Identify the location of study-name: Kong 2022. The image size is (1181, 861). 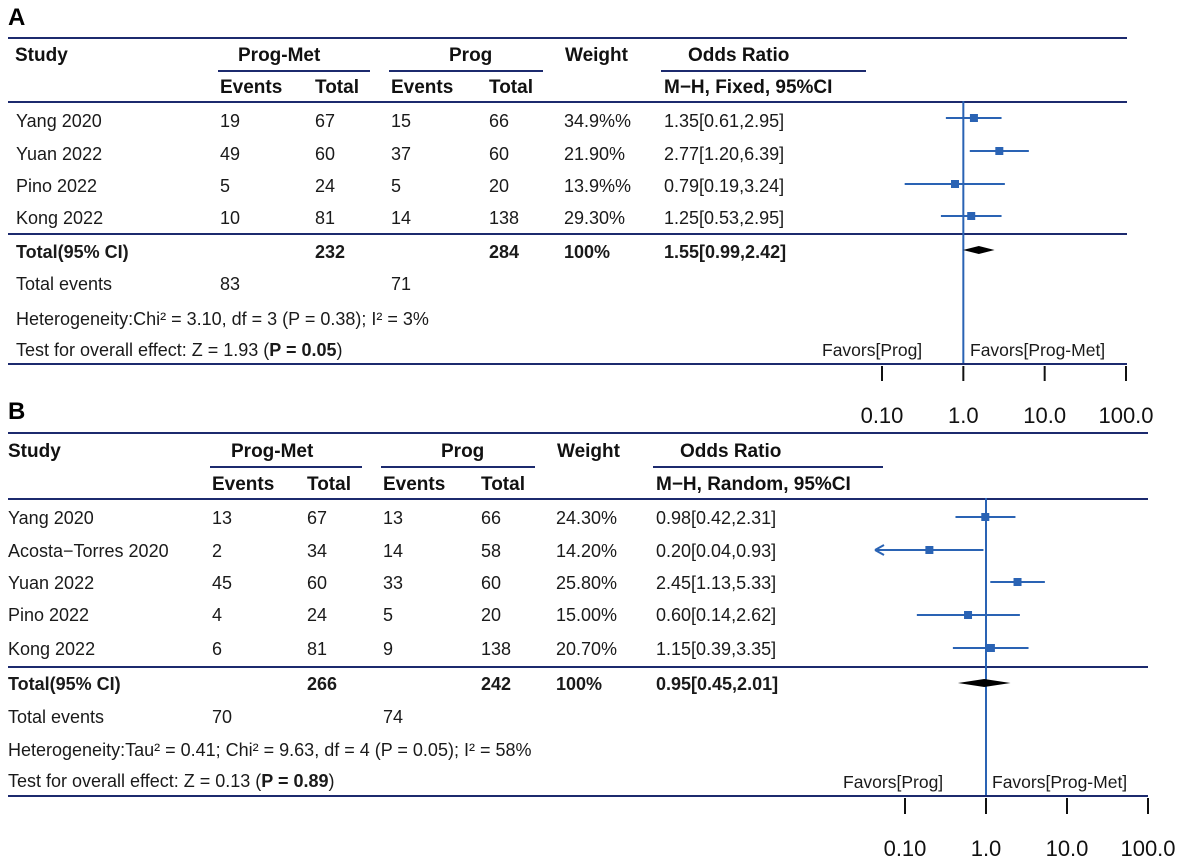
(60, 218).